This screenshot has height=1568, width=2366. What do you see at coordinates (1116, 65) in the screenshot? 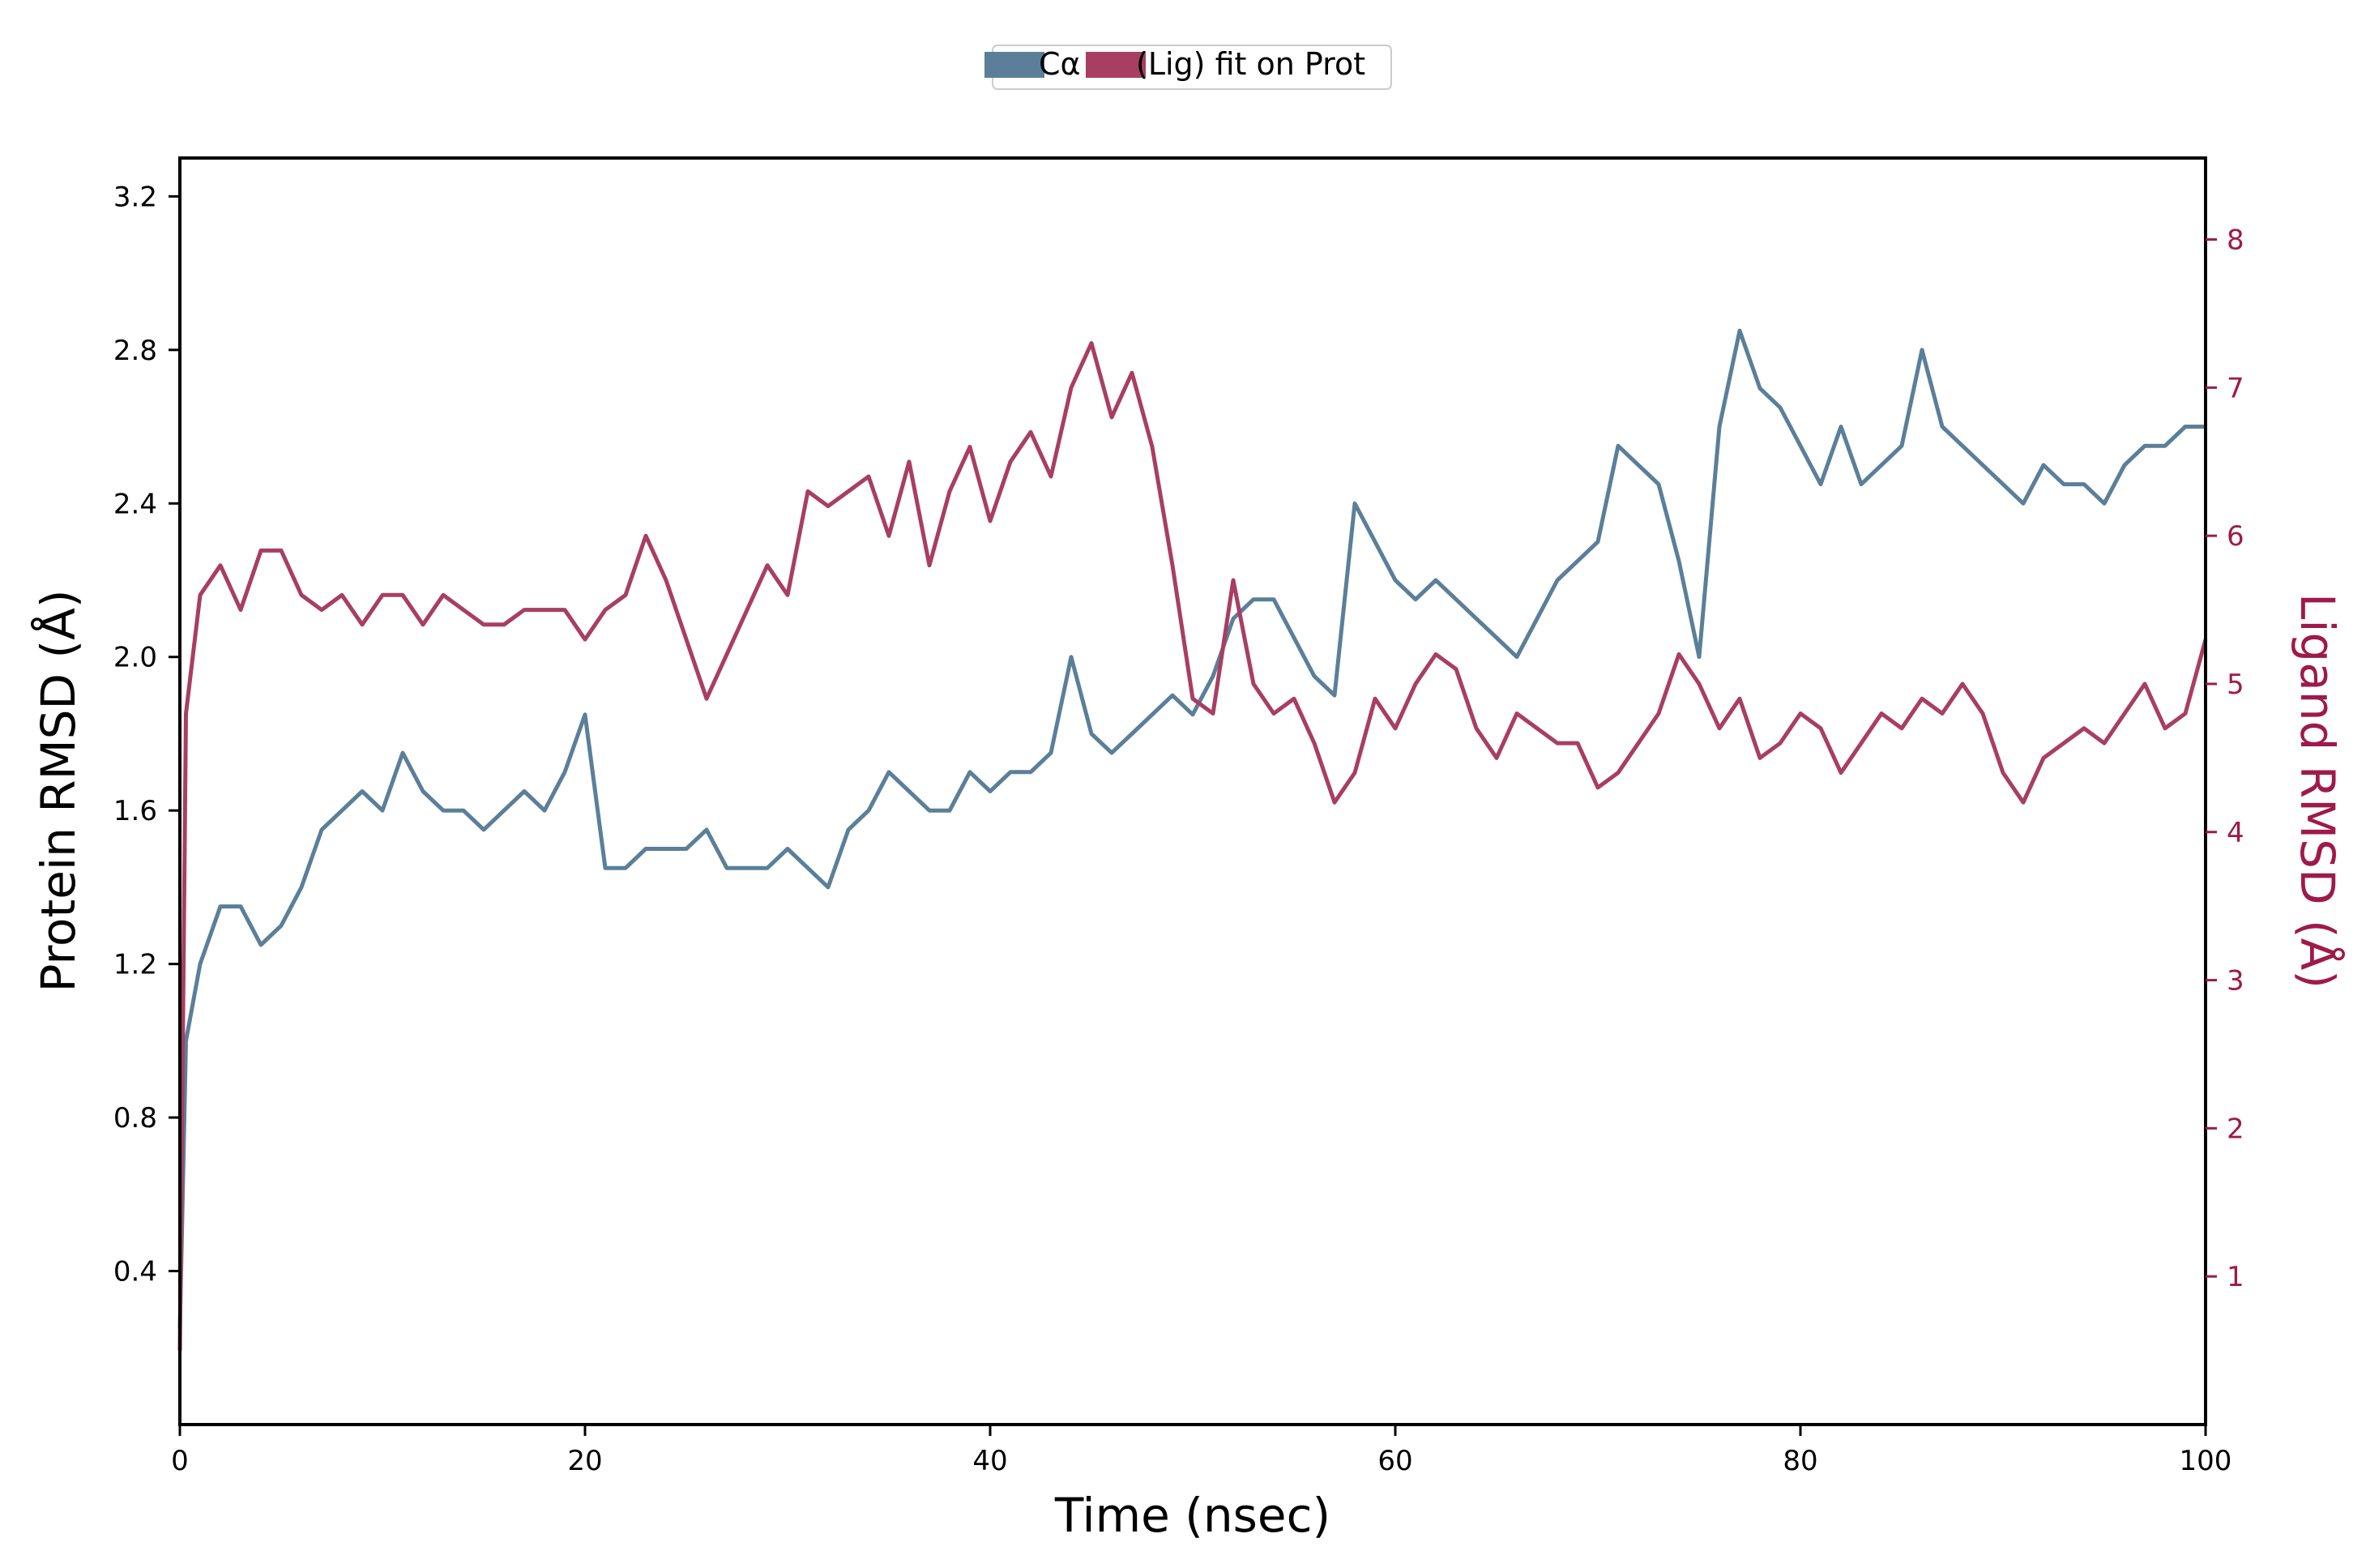
I see `legend-swatch-ligand` at bounding box center [1116, 65].